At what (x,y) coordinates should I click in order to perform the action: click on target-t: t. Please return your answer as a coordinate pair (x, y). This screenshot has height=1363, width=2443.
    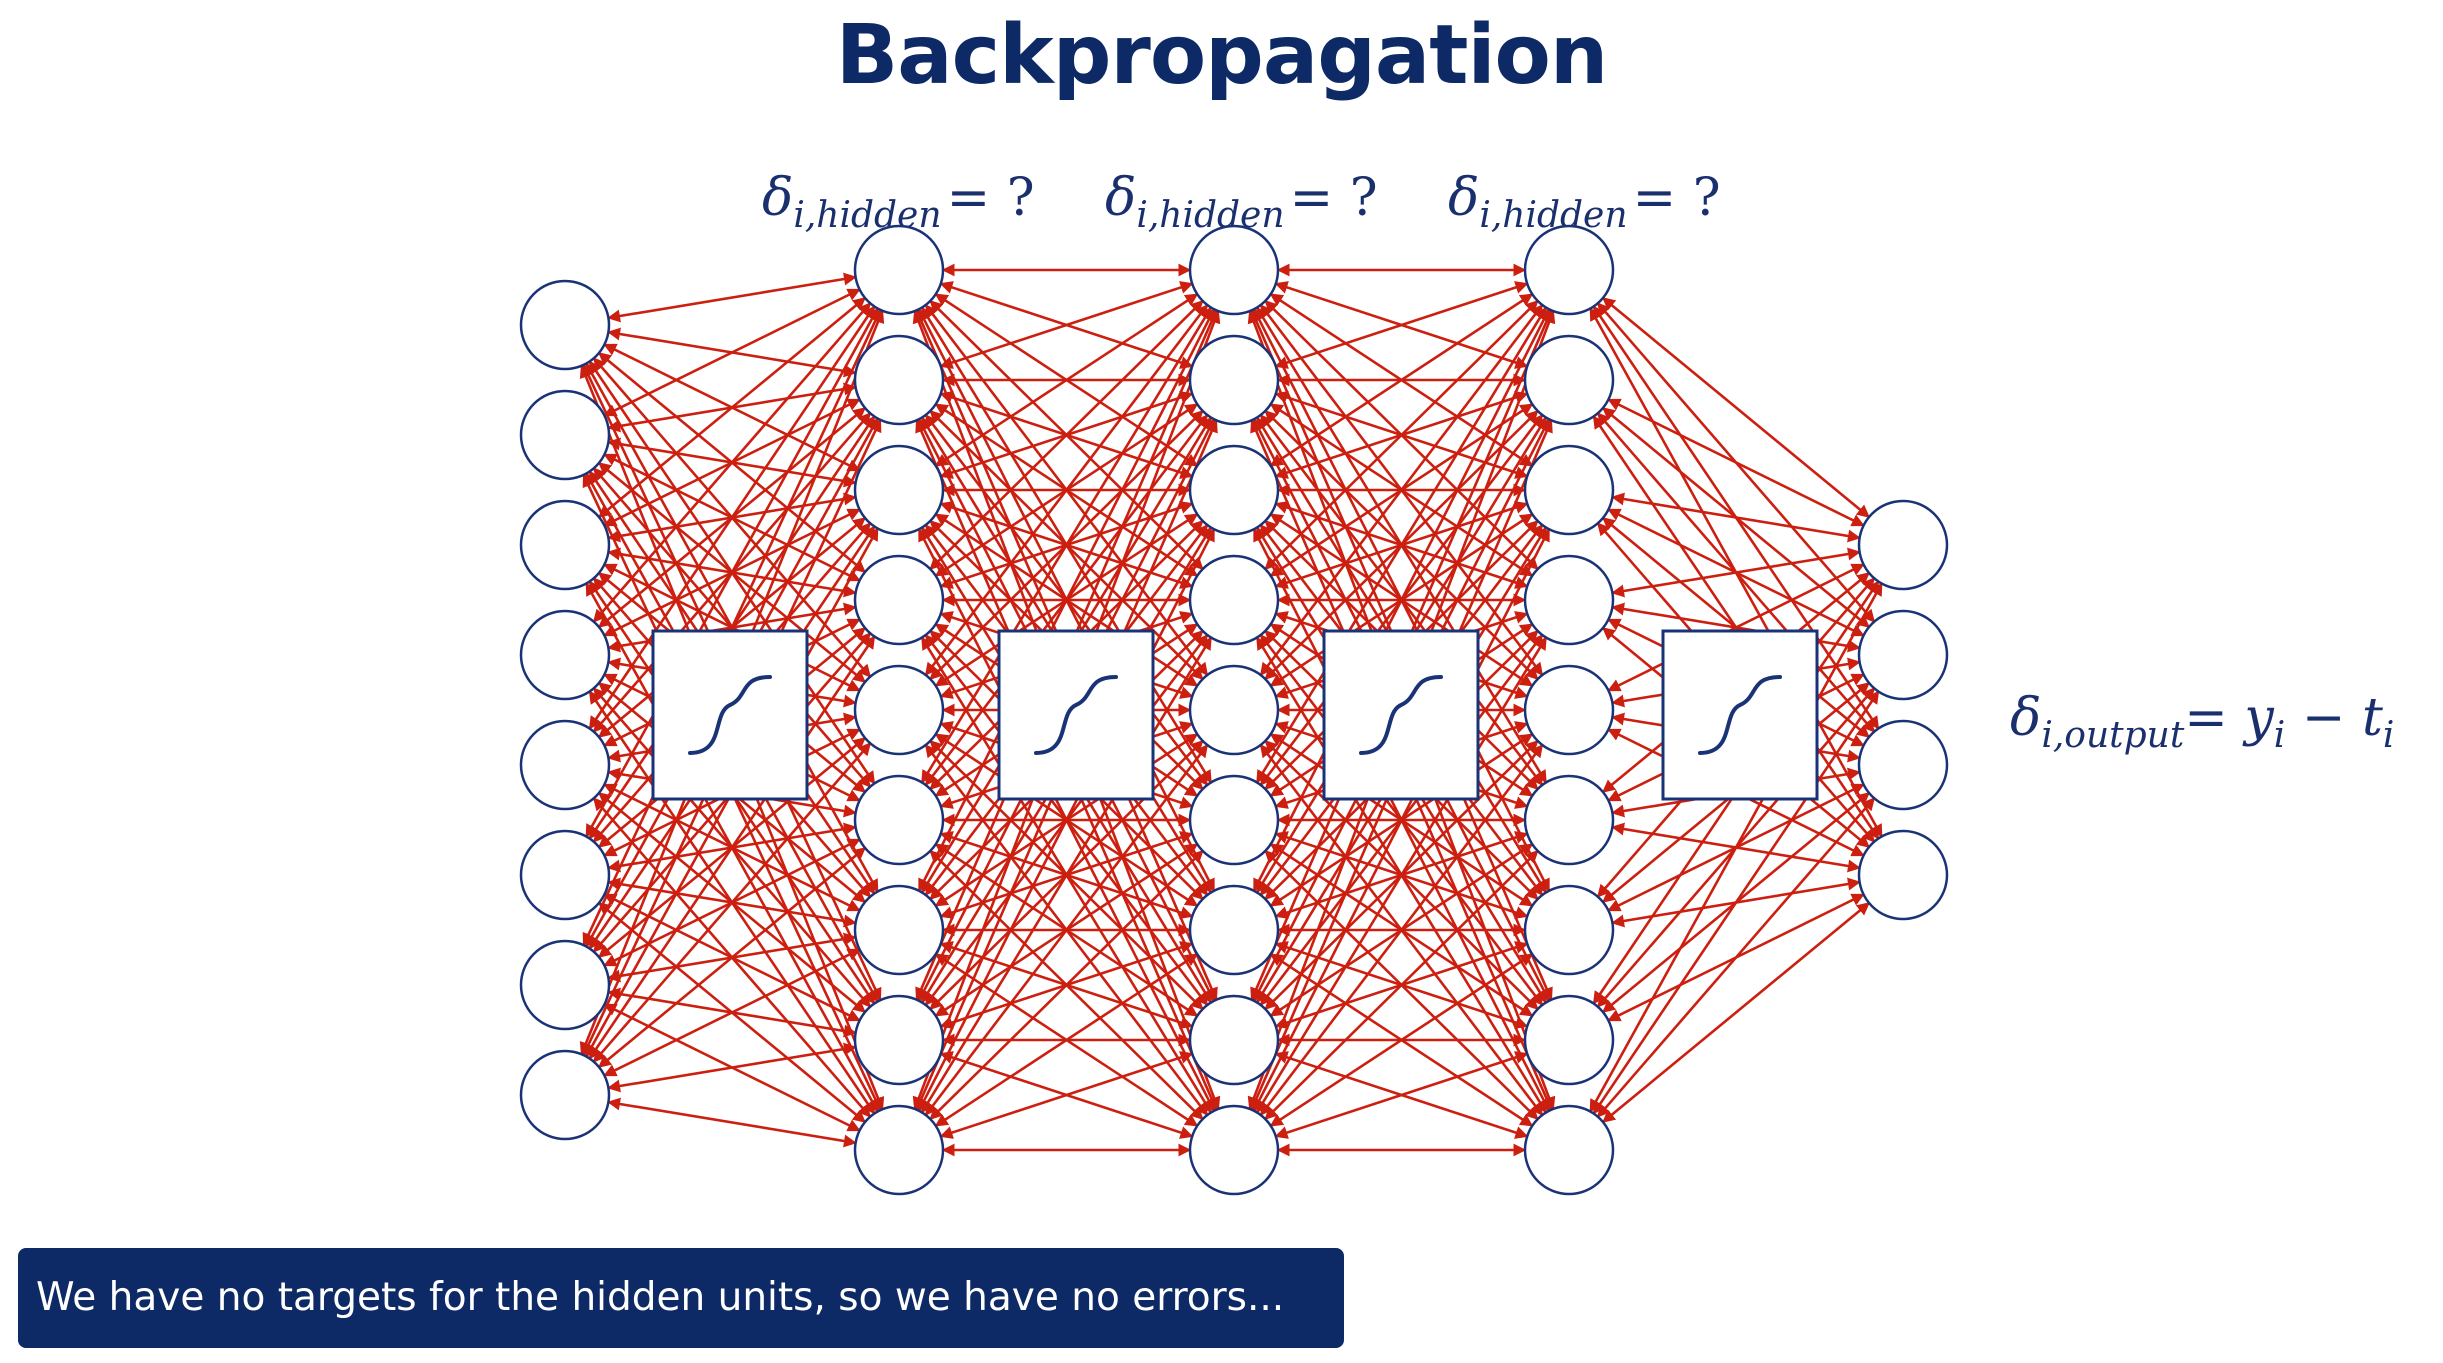
    Looking at the image, I should click on (2372, 718).